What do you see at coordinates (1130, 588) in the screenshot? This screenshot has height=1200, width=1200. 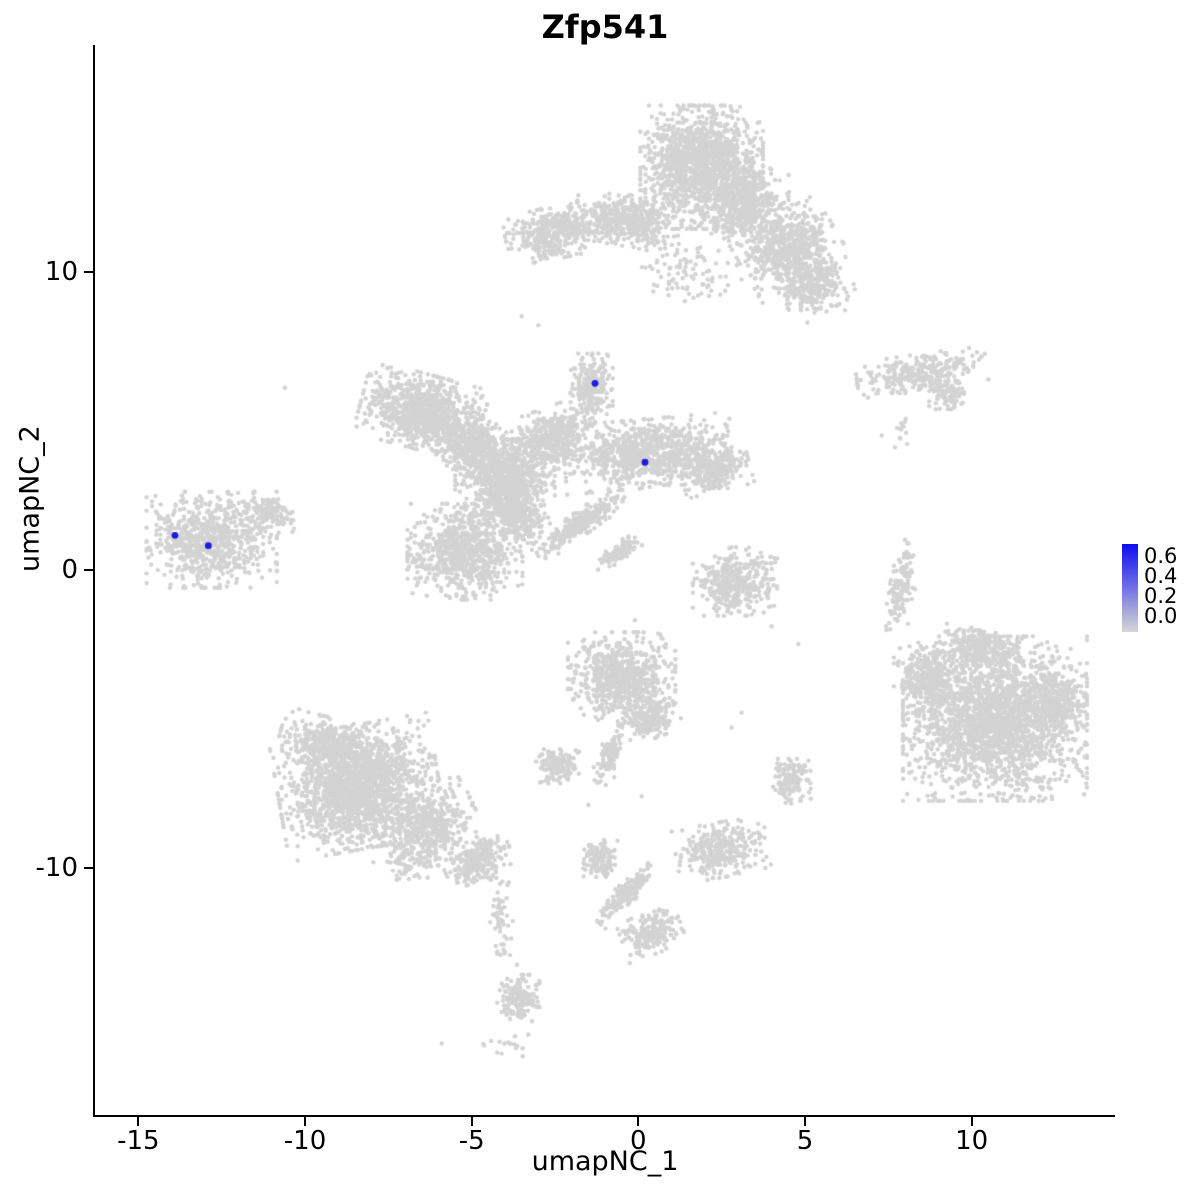 I see `colorbar-gradient` at bounding box center [1130, 588].